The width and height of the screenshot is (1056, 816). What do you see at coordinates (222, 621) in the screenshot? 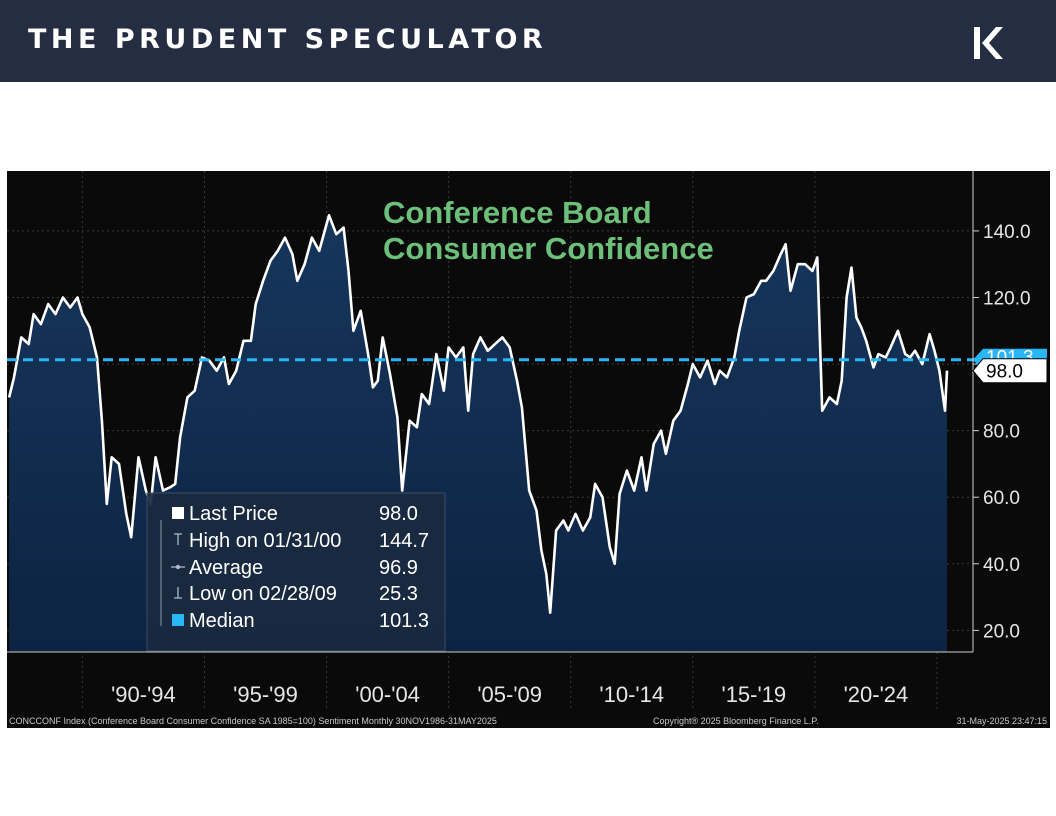
I see `legend-label: Median` at bounding box center [222, 621].